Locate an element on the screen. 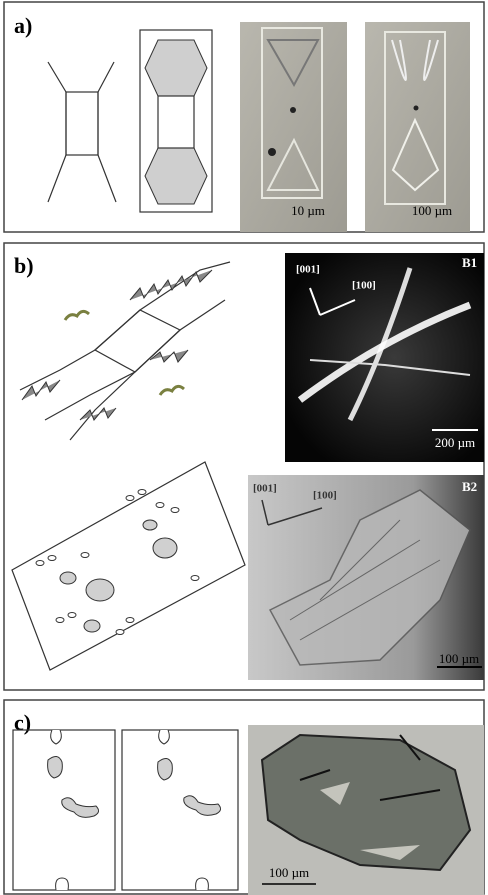 This screenshot has width=488, height=895. panel-label: b) is located at coordinates (24, 265).